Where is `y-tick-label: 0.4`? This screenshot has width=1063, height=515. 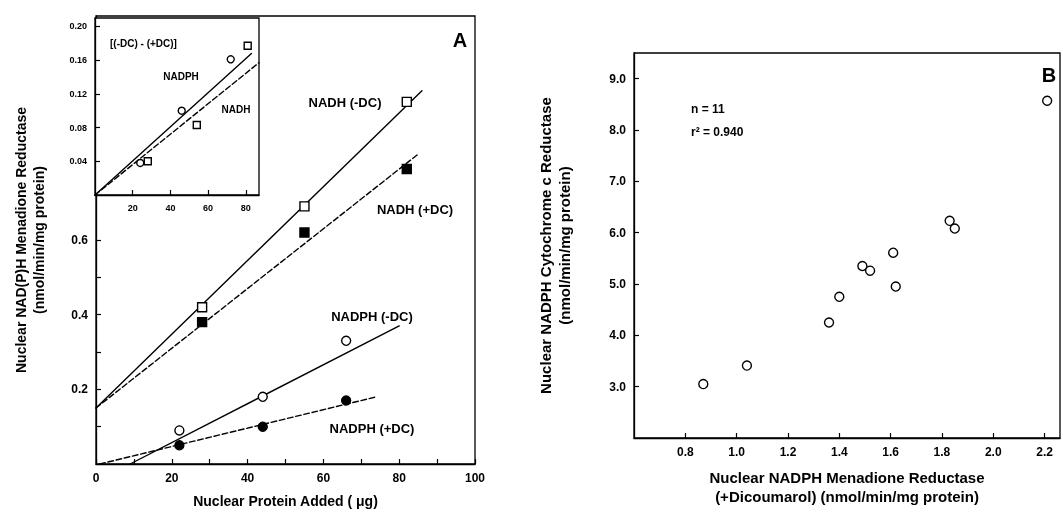
y-tick-label: 0.4 is located at coordinates (80, 314).